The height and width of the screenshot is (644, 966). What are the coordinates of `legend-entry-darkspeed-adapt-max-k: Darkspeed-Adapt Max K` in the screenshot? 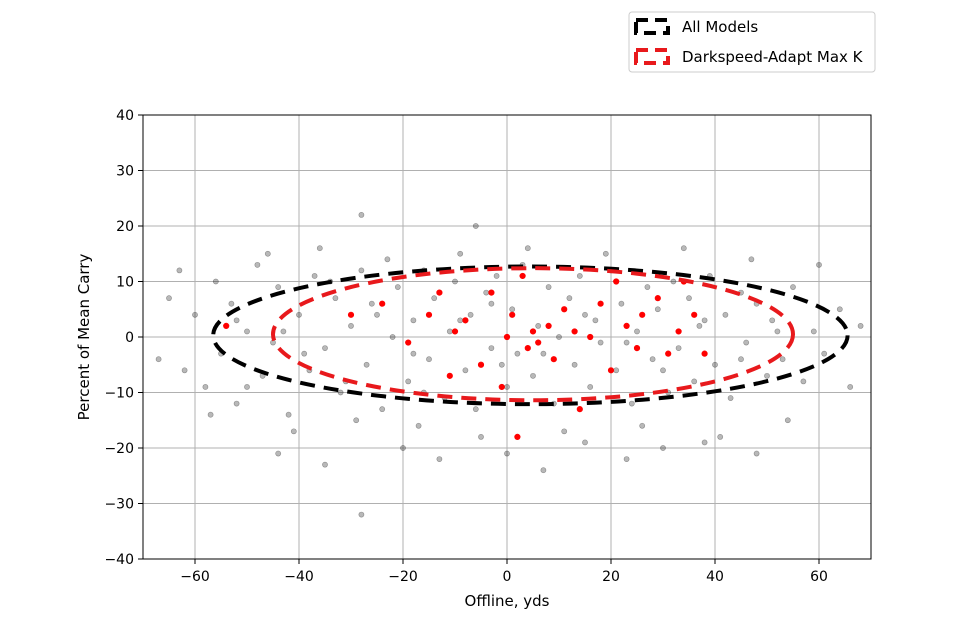 It's located at (749, 57).